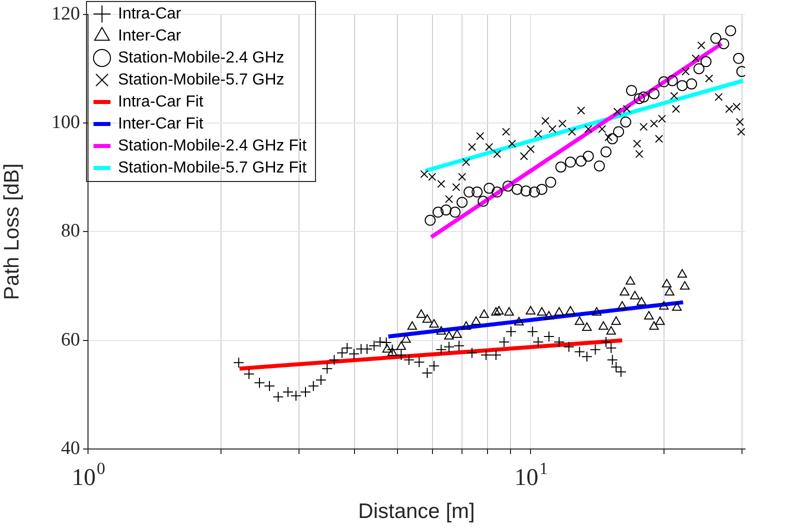 The height and width of the screenshot is (529, 791). I want to click on legend-label: Station-Mobile-5.7 GHz, so click(201, 79).